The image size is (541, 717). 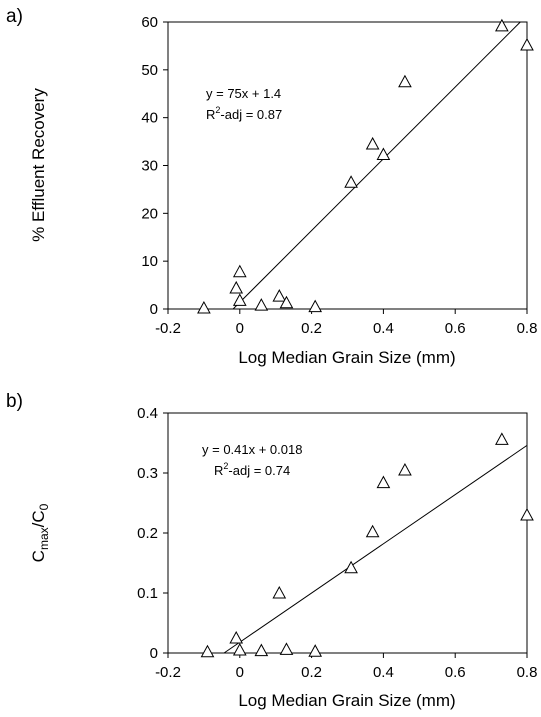 What do you see at coordinates (149, 22) in the screenshot?
I see `y-tick-label: 60` at bounding box center [149, 22].